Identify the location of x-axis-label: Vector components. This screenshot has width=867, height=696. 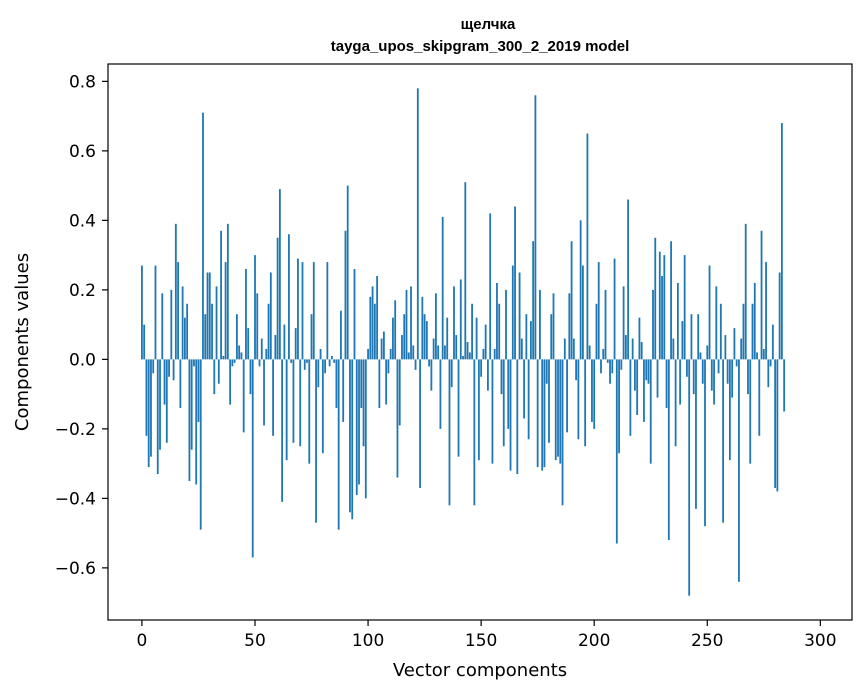
(480, 670).